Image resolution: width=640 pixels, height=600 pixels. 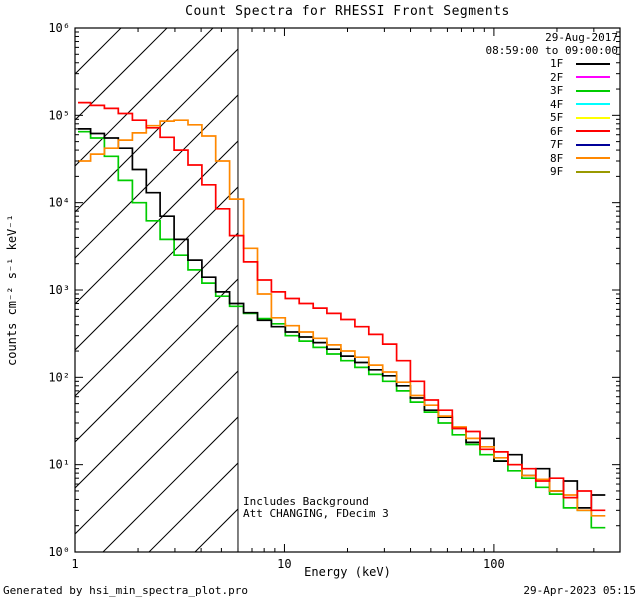 What do you see at coordinates (12, 290) in the screenshot?
I see `y-axis-label: counts cm⁻² s⁻¹ keV⁻¹` at bounding box center [12, 290].